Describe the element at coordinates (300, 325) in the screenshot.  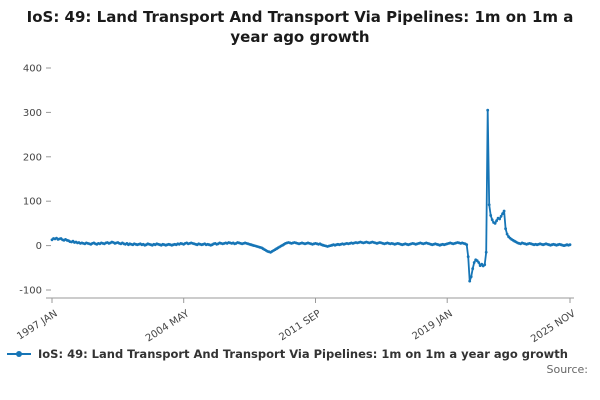
I see `x-tick-label: 2011 SEP` at that location.